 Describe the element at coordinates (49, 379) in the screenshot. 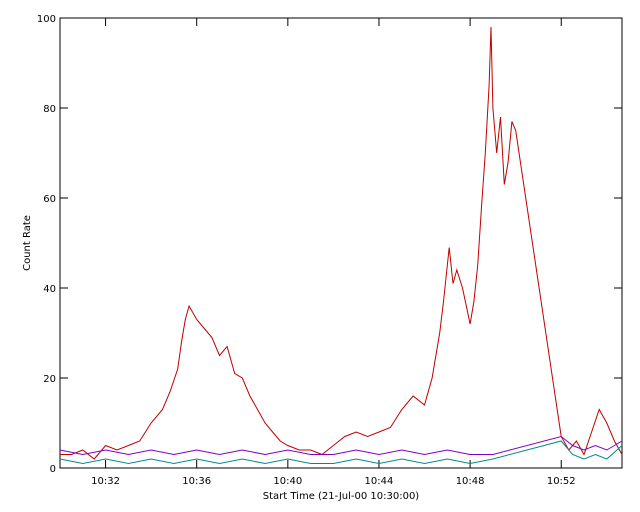

I see `y-tick-label: 20` at that location.